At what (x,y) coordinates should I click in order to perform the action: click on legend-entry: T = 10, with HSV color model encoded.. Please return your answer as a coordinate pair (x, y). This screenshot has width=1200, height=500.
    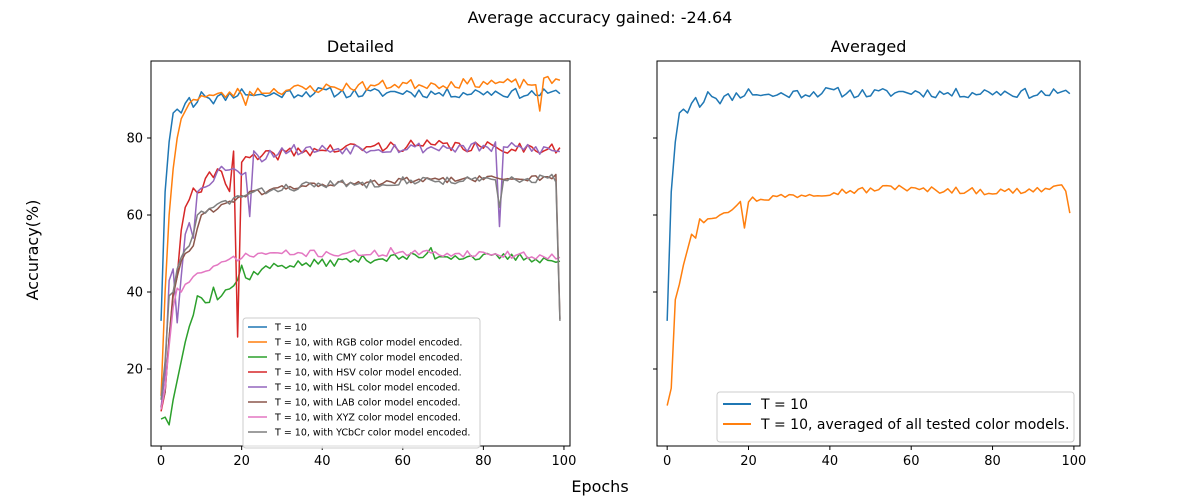
    Looking at the image, I should click on (368, 373).